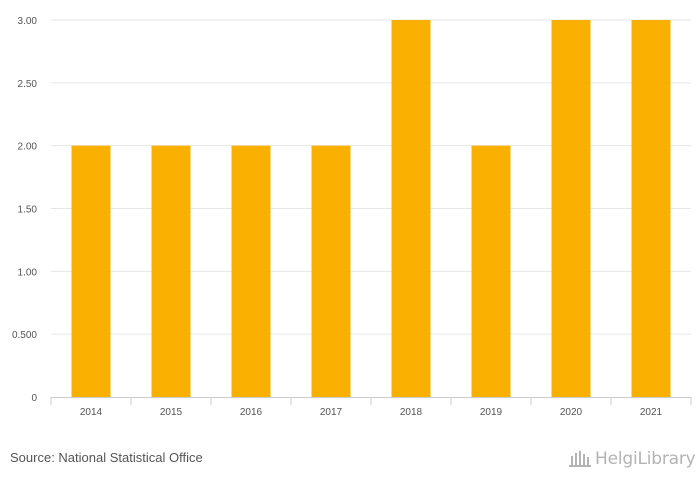 This screenshot has height=483, width=700. I want to click on y-tick-label: 0, so click(34, 398).